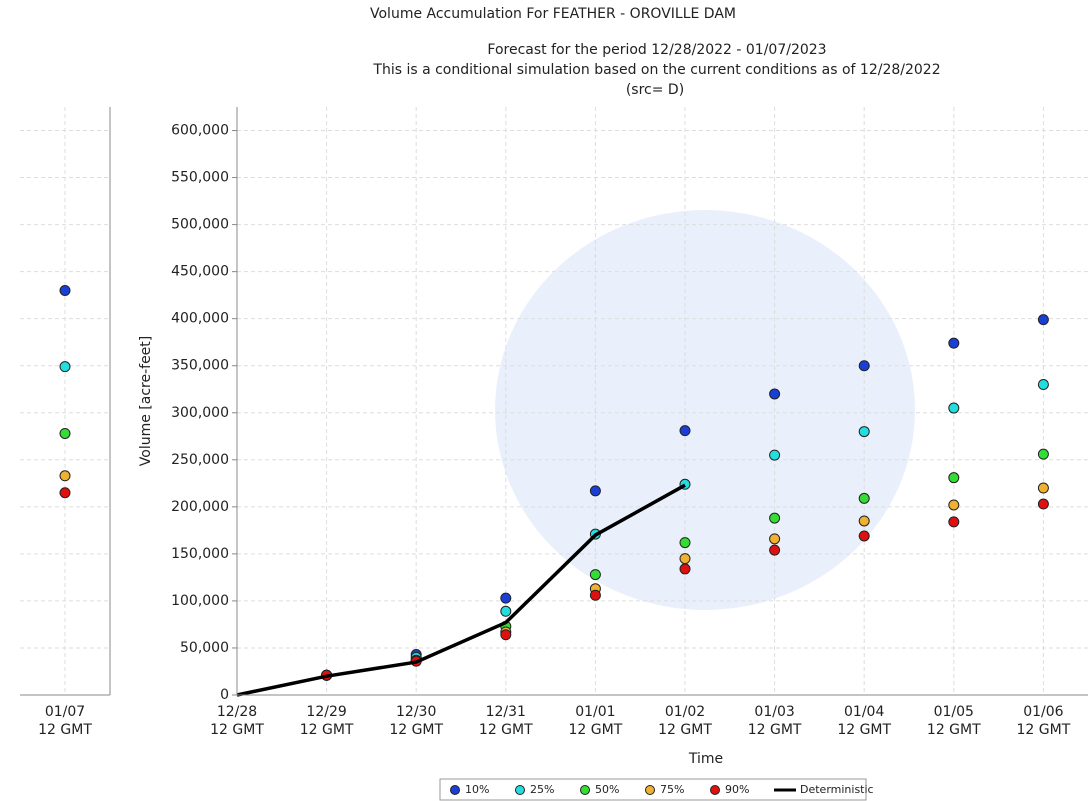 The height and width of the screenshot is (801, 1090). What do you see at coordinates (596, 721) in the screenshot?
I see `x-tick-label: 01/01 12 GMT` at bounding box center [596, 721].